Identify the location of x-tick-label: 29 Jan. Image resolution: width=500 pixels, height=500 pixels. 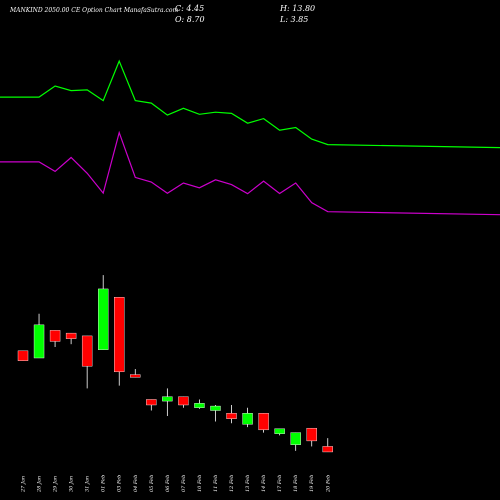
(56, 484).